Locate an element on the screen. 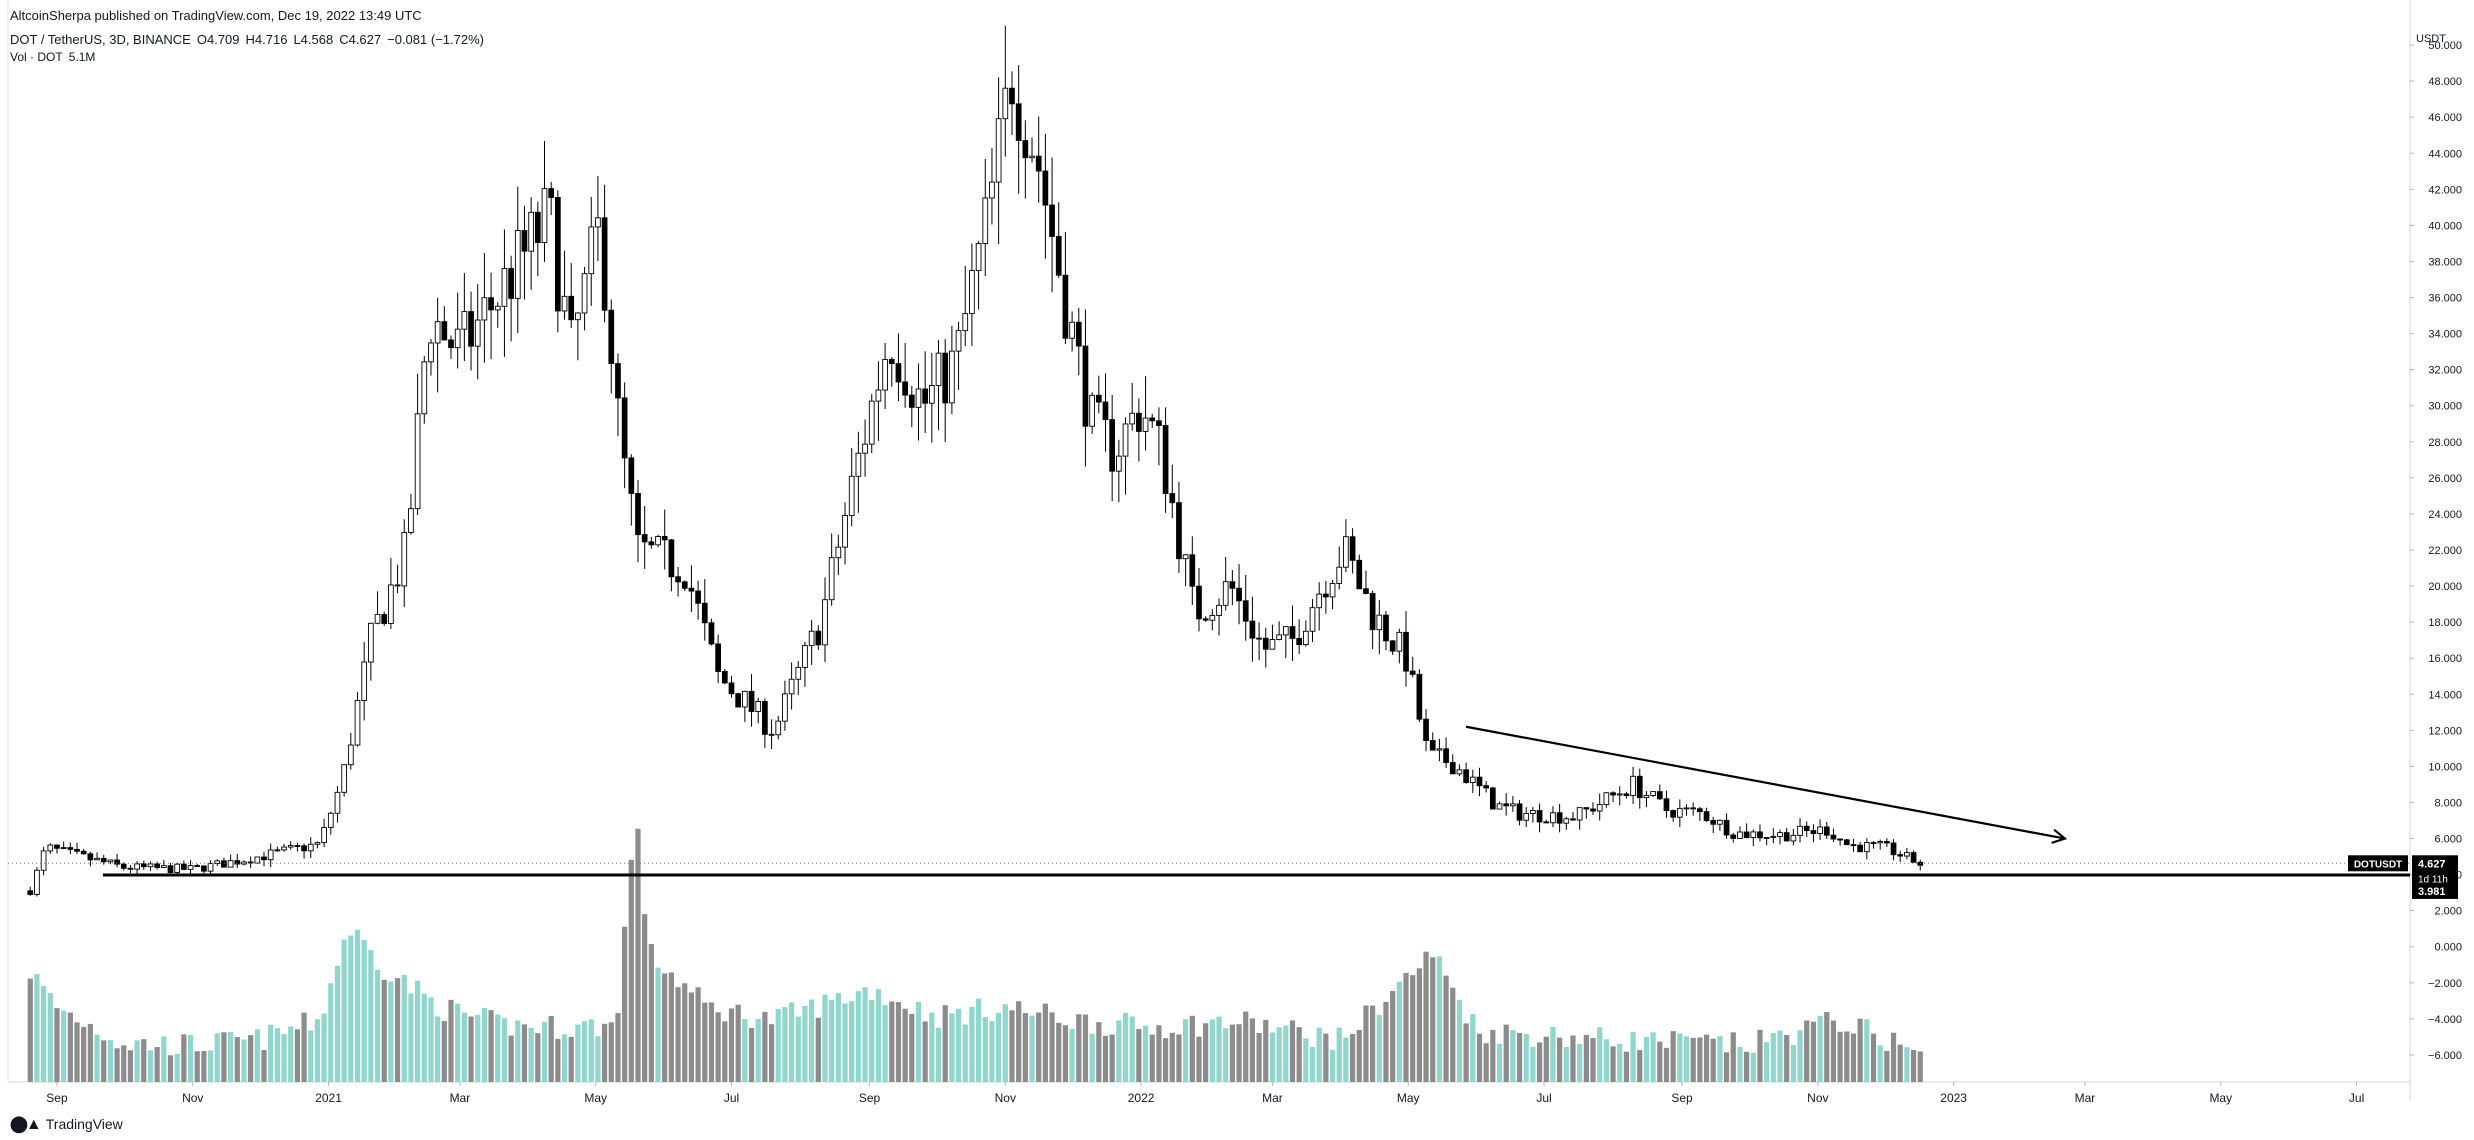 The image size is (2474, 1140). y-tick-label: 8.000 is located at coordinates (2448, 803).